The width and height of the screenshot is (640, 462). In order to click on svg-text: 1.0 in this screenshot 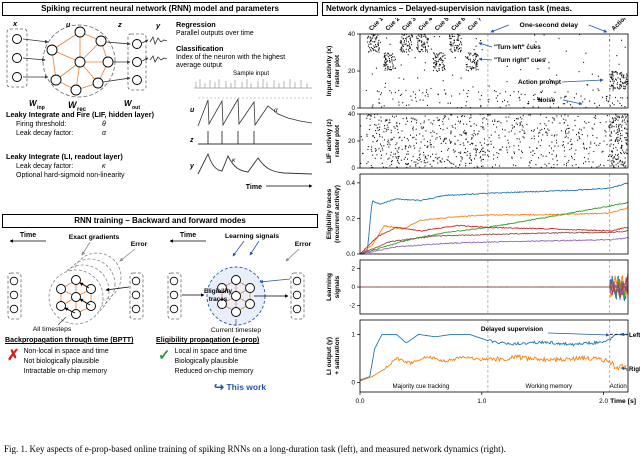, I will do `click(481, 401)`.